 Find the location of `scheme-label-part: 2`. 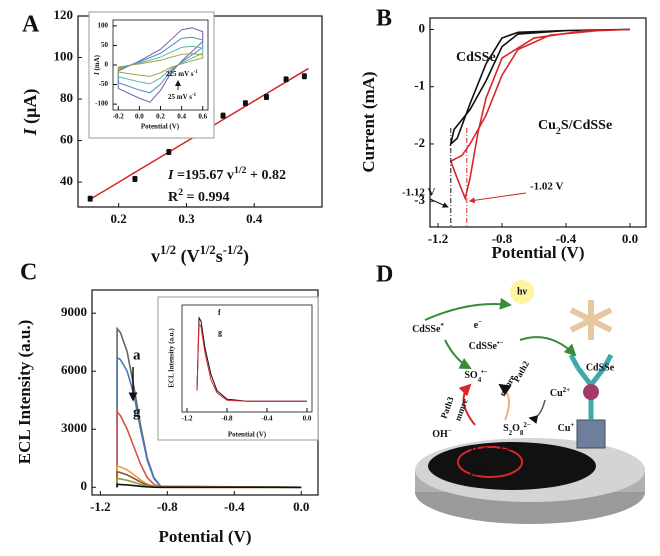

scheme-label-part: 2 is located at coordinates (480, 456).